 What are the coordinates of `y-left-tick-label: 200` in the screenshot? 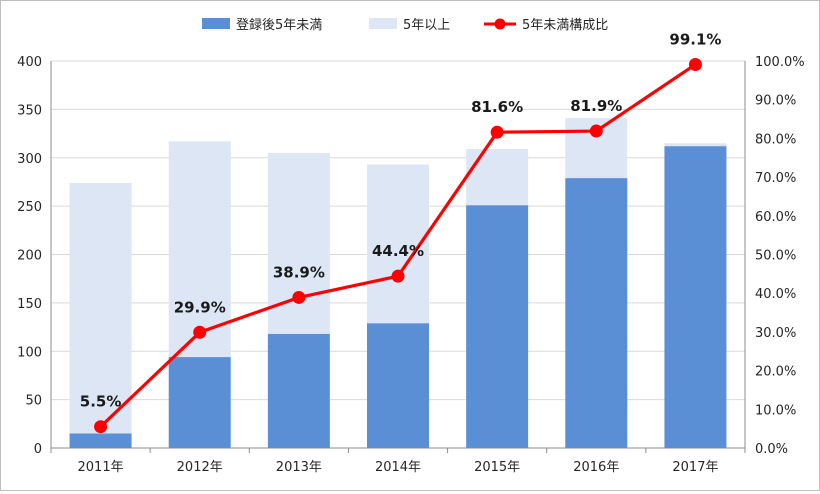 It's located at (29, 256).